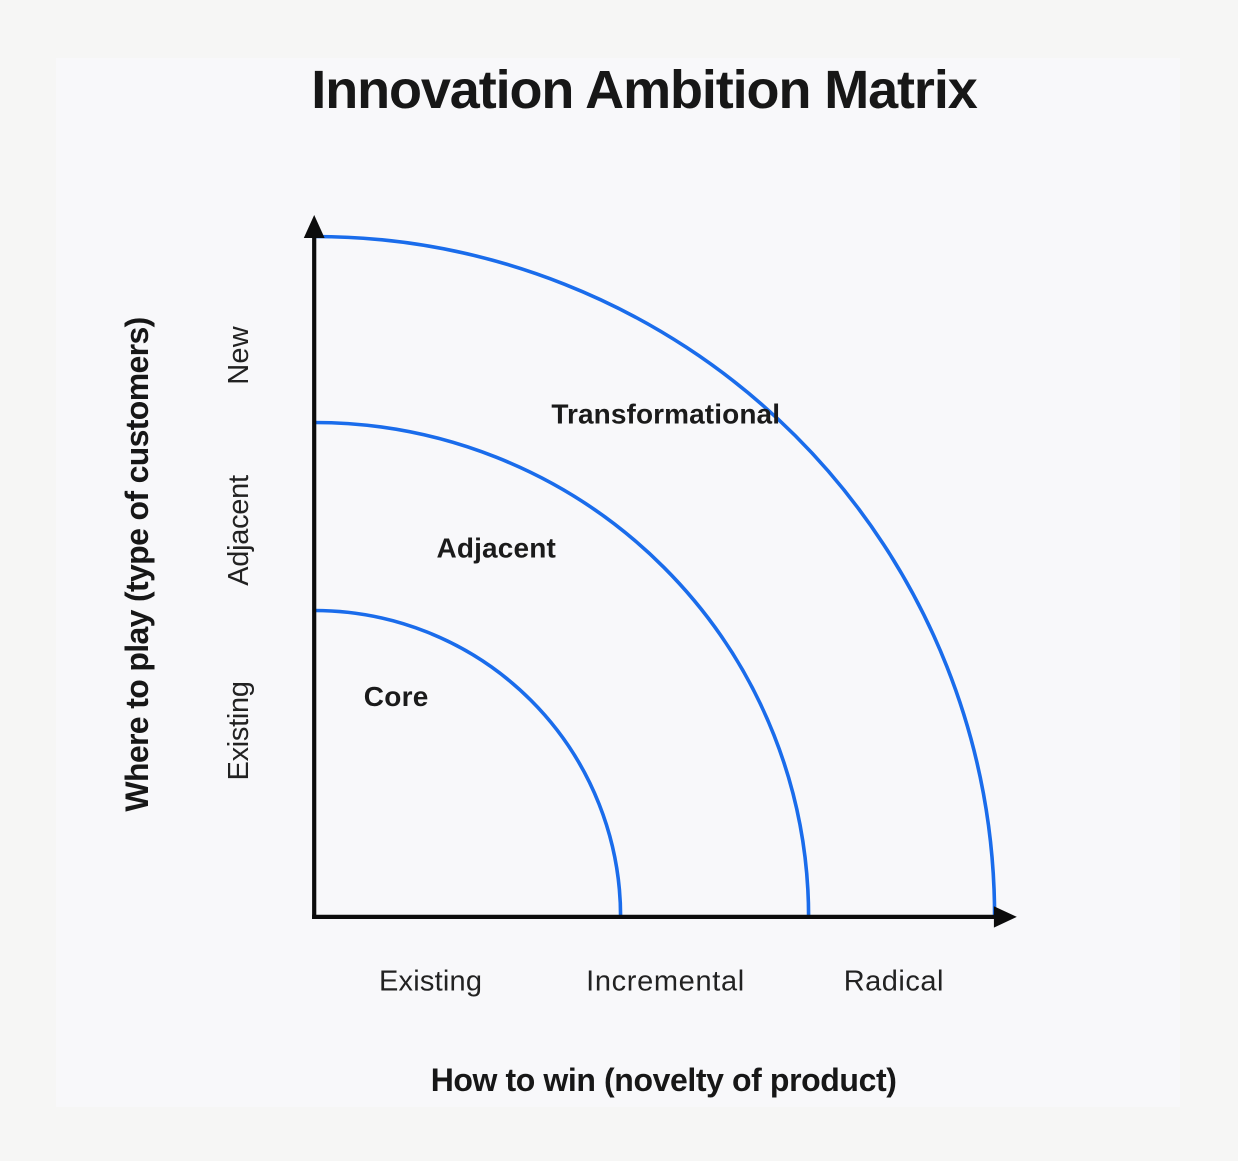  Describe the element at coordinates (664, 1080) in the screenshot. I see `svg-text:How to win (novelty of product: How to win (novelty of product)` at that location.